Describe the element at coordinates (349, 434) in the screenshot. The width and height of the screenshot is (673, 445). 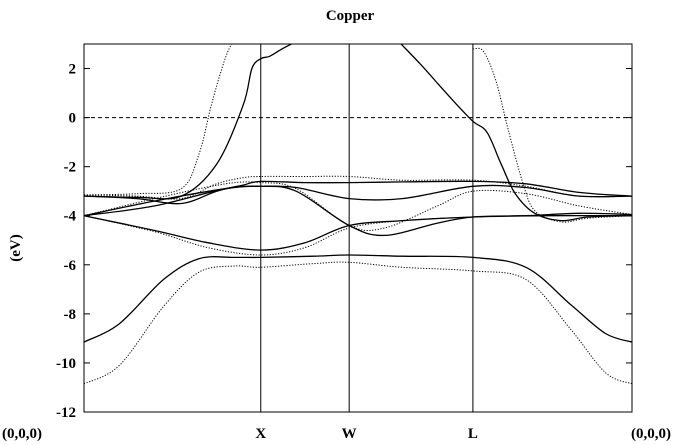
I see `x-point-label: W` at that location.